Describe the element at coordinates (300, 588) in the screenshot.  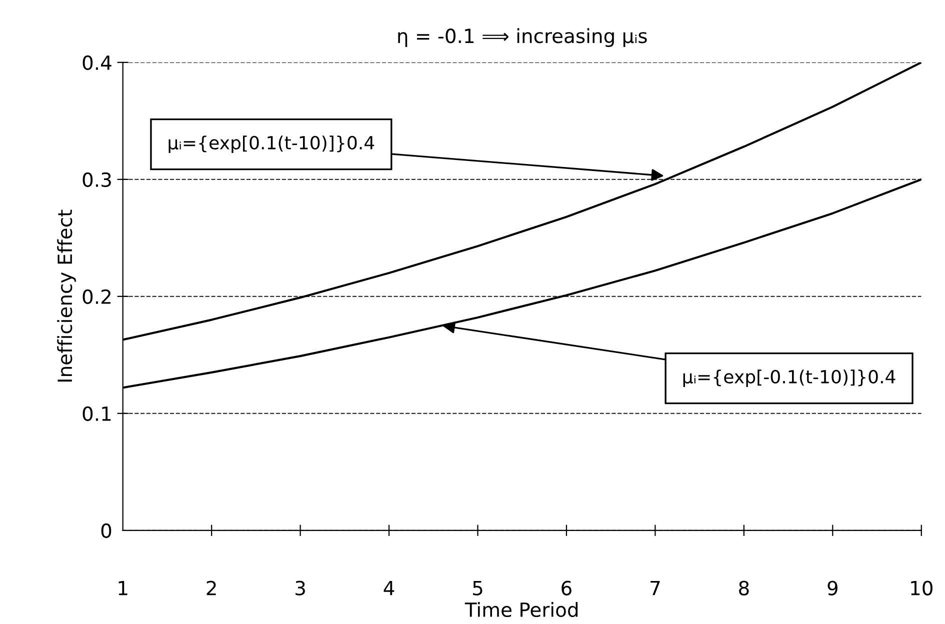
I see `x-tick-label: 3` at that location.